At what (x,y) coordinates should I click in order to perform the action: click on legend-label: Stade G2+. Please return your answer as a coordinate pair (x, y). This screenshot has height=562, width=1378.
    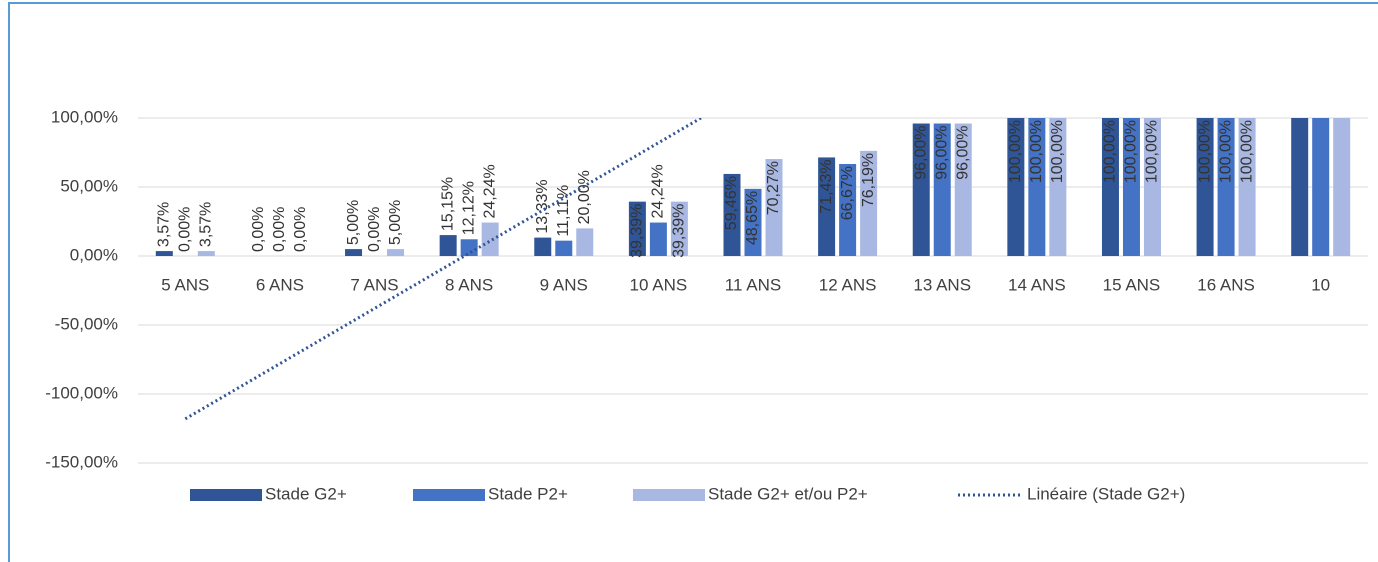
    Looking at the image, I should click on (306, 493).